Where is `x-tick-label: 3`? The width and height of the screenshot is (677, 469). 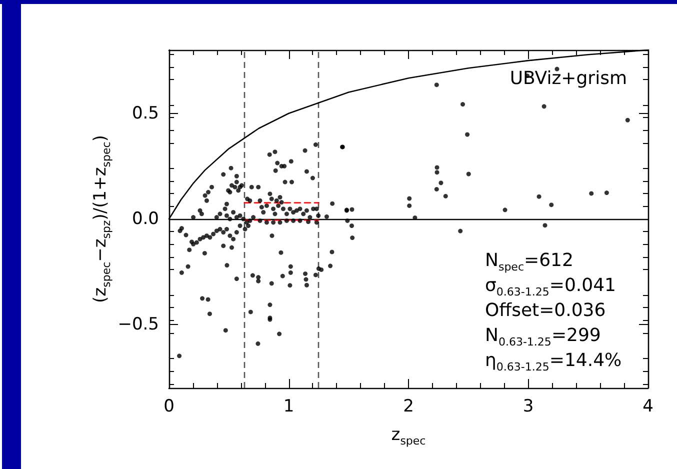 x-tick-label: 3 is located at coordinates (528, 406).